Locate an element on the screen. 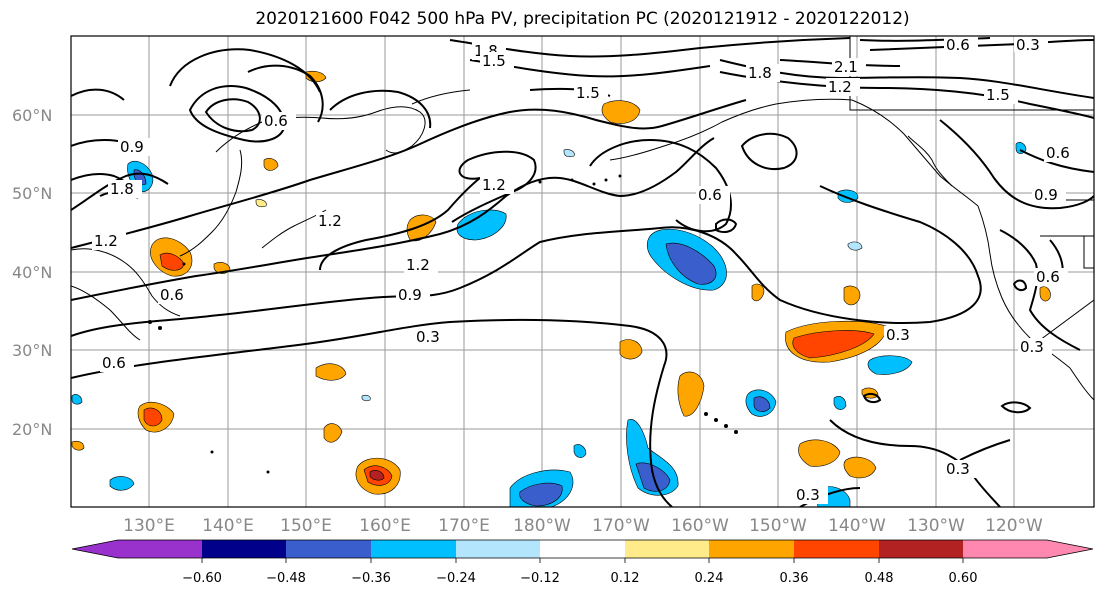 Image resolution: width=1105 pixels, height=601 pixels. colorbar-tick-label: −0.60 is located at coordinates (202, 578).